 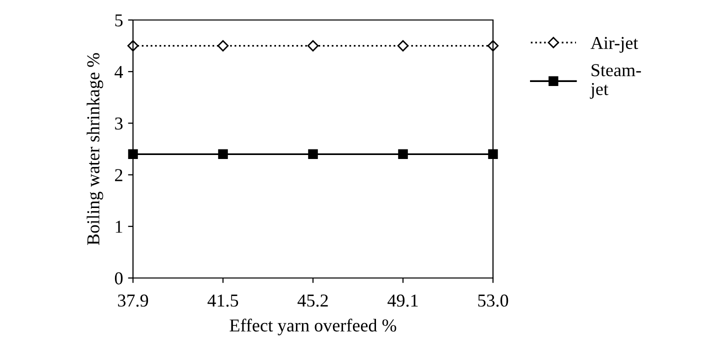 What do you see at coordinates (118, 278) in the screenshot?
I see `y-tick-label: 0` at bounding box center [118, 278].